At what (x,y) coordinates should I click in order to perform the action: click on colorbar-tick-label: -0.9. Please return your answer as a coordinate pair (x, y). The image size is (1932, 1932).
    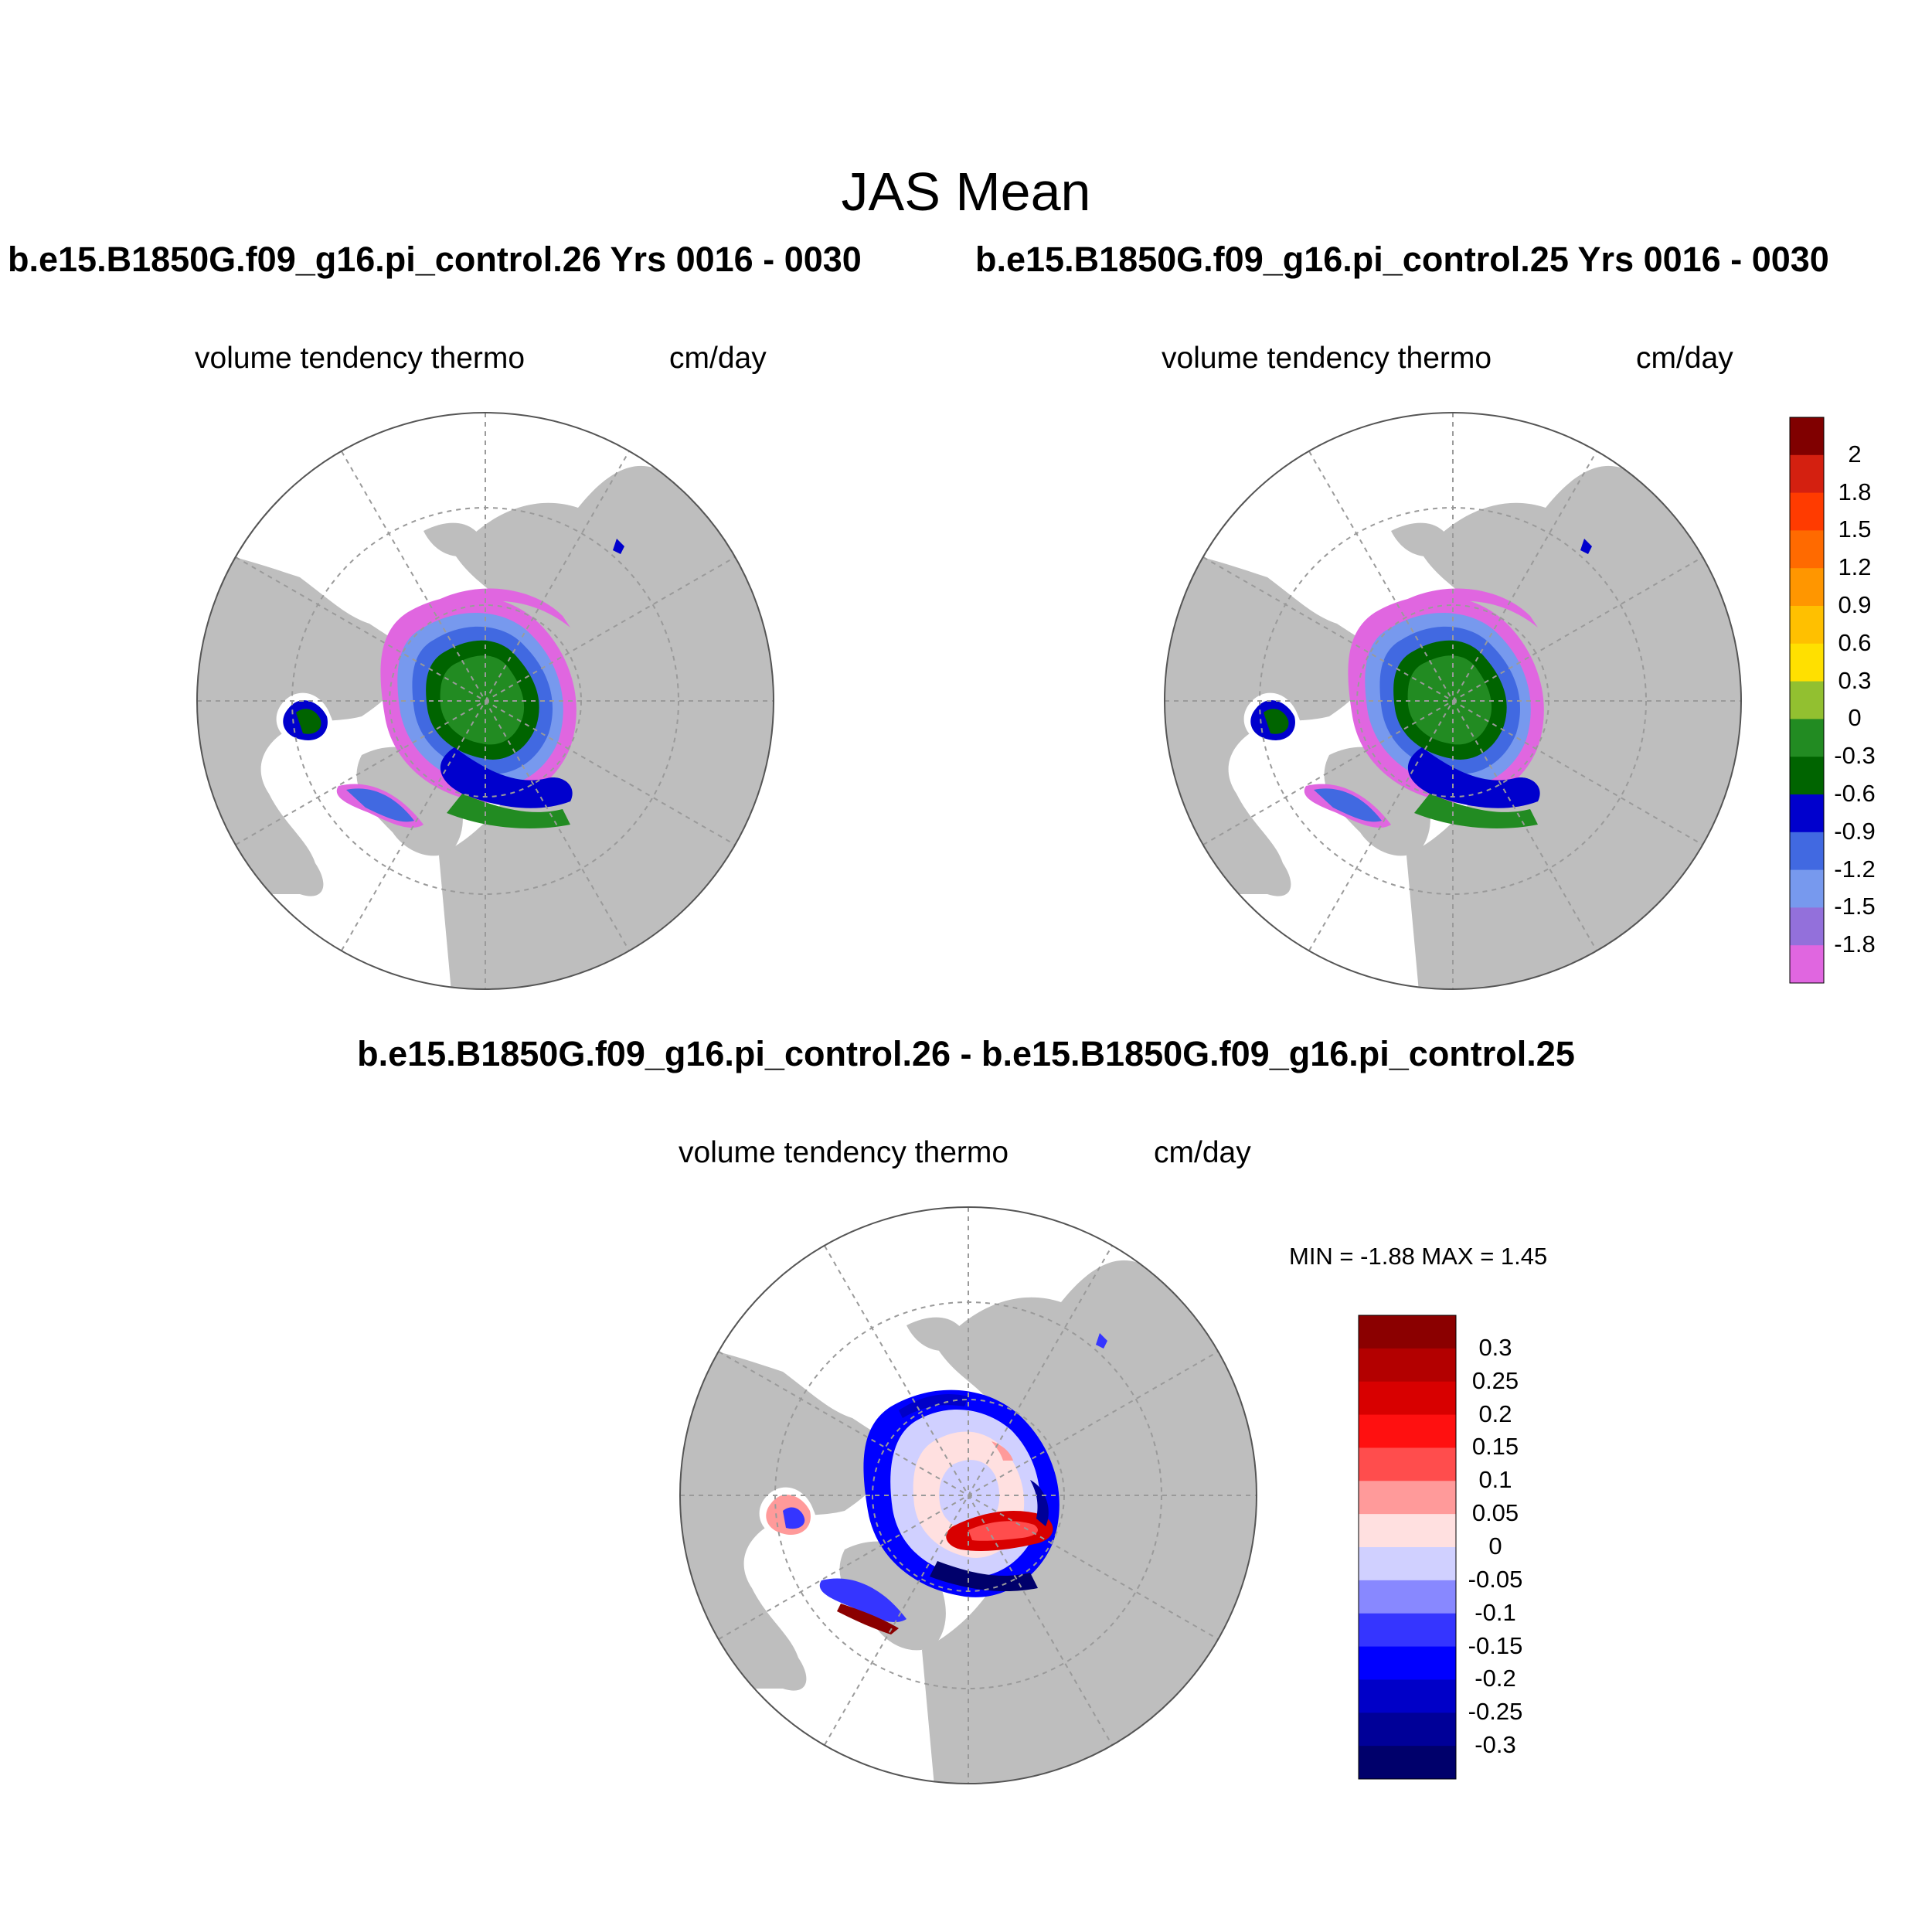
    Looking at the image, I should click on (1855, 831).